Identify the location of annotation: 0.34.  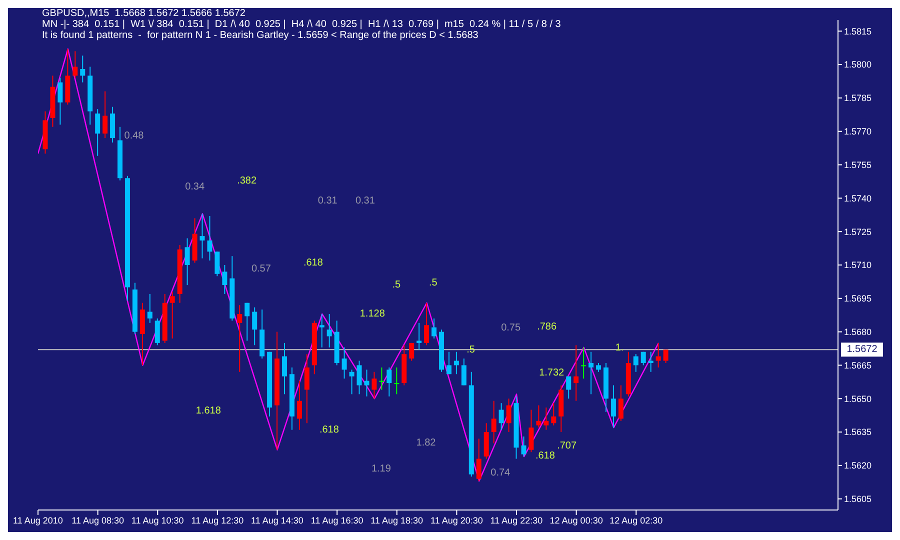
(195, 187).